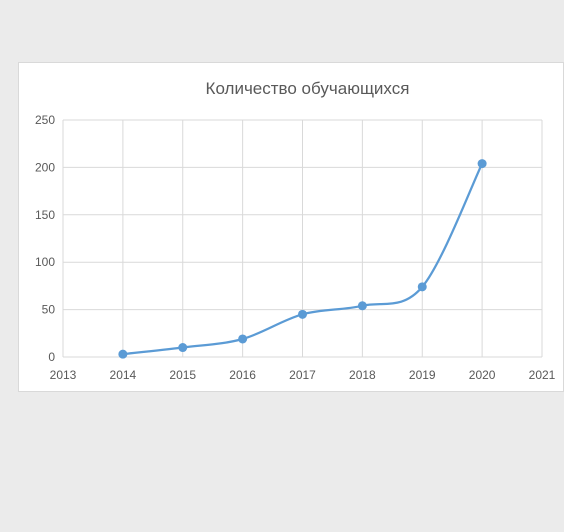 The image size is (564, 532). I want to click on x-tick-label: 2019, so click(422, 375).